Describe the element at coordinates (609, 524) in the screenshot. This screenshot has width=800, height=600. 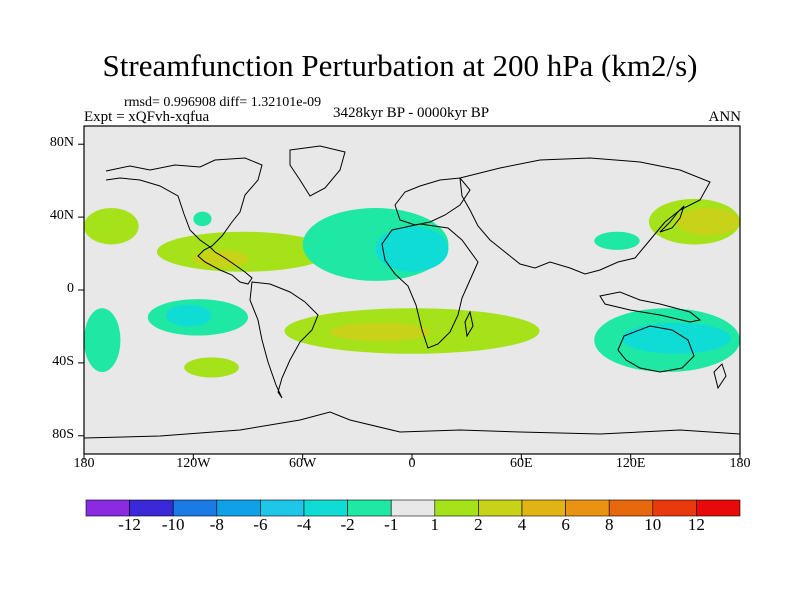
I see `colorbar-label: 8` at that location.